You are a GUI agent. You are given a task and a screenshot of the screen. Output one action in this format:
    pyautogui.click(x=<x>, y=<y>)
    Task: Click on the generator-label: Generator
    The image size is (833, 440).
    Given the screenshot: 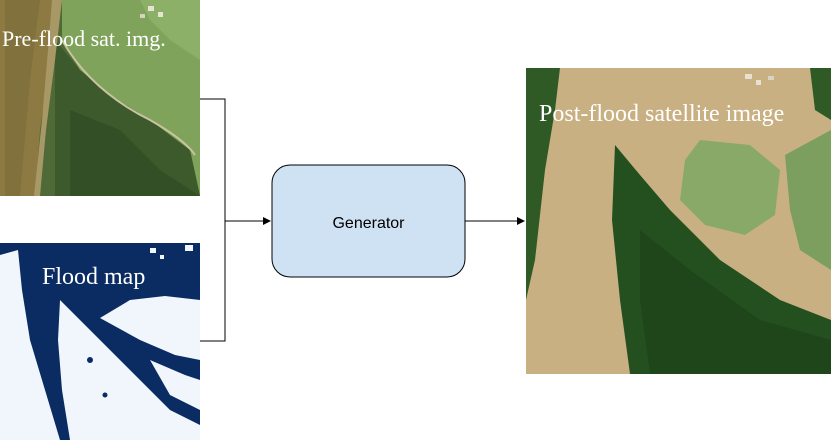 What is the action you would take?
    pyautogui.click(x=368, y=223)
    